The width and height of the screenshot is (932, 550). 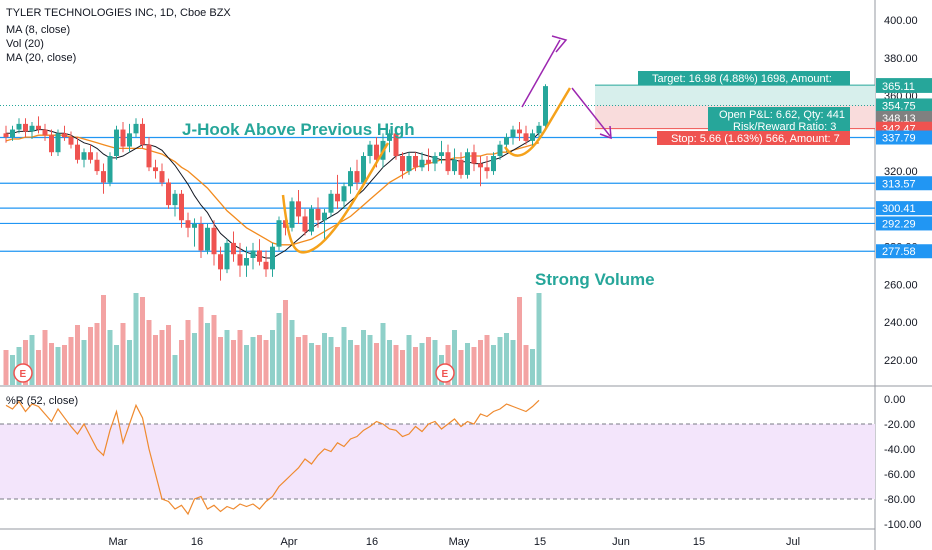 What do you see at coordinates (591, 112) in the screenshot?
I see `projection-arrow-down` at bounding box center [591, 112].